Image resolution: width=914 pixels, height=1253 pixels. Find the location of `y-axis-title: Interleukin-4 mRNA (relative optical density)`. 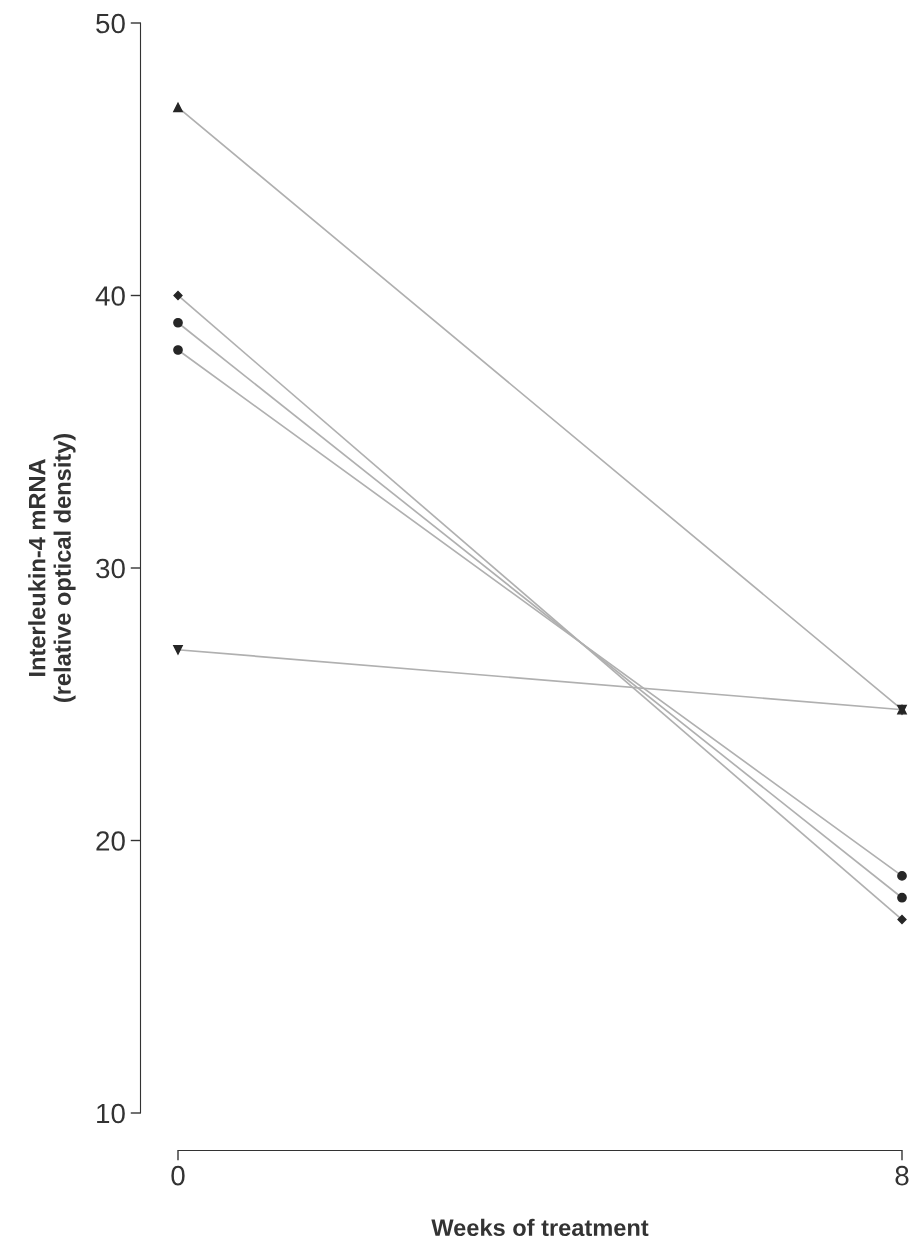

y-axis-title: Interleukin-4 mRNA (relative optical density) is located at coordinates (52, 568).